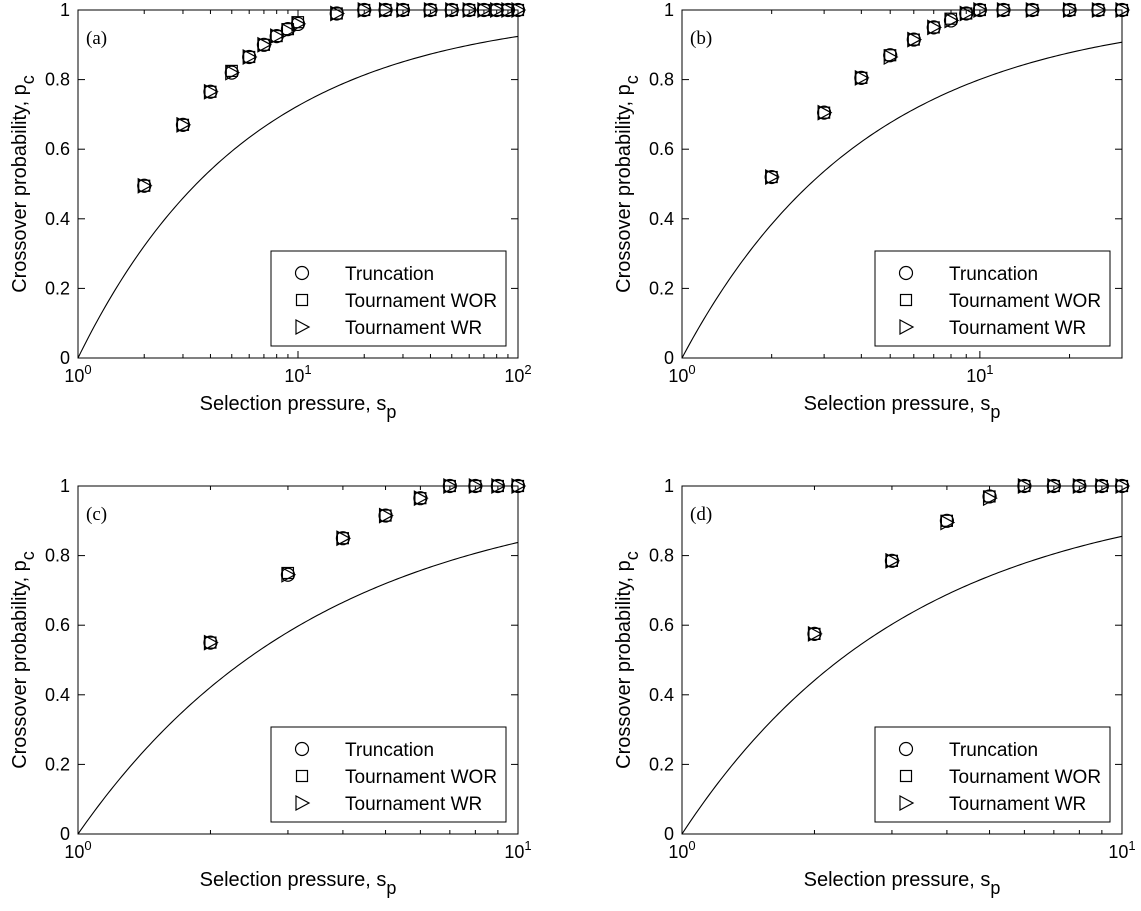  Describe the element at coordinates (701, 38) in the screenshot. I see `panel-label: (b)` at that location.